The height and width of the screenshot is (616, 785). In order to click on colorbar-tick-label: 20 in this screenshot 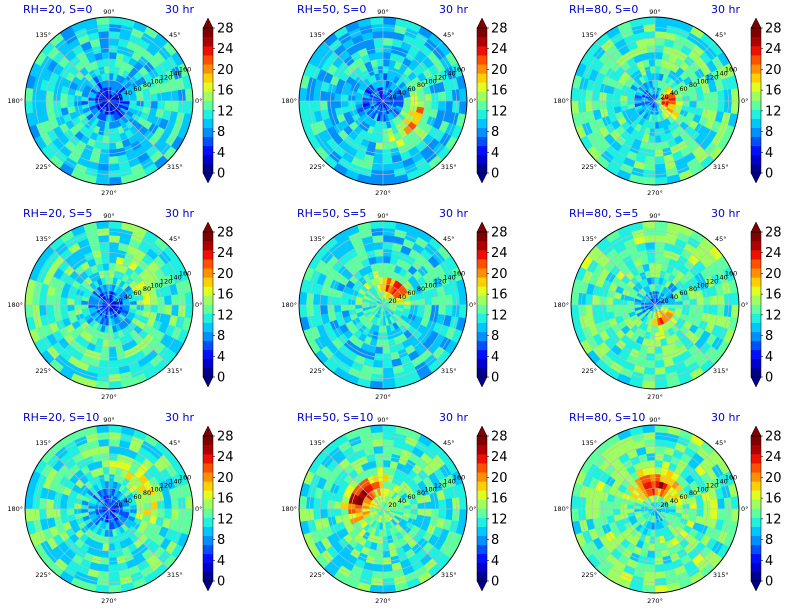, I will do `click(773, 274)`.